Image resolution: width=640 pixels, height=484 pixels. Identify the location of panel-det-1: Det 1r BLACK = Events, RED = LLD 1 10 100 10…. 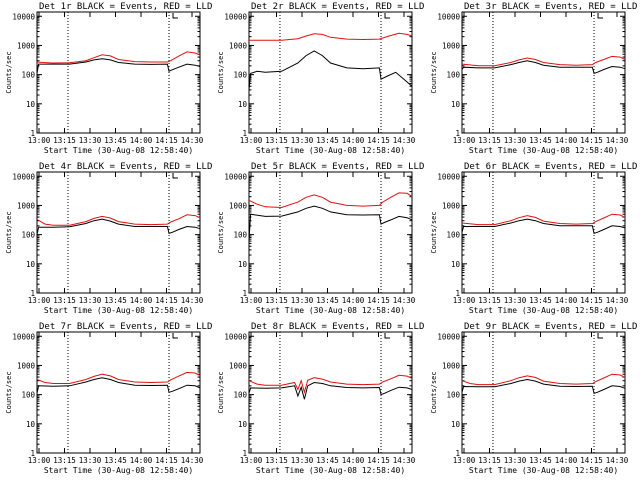
(108, 78).